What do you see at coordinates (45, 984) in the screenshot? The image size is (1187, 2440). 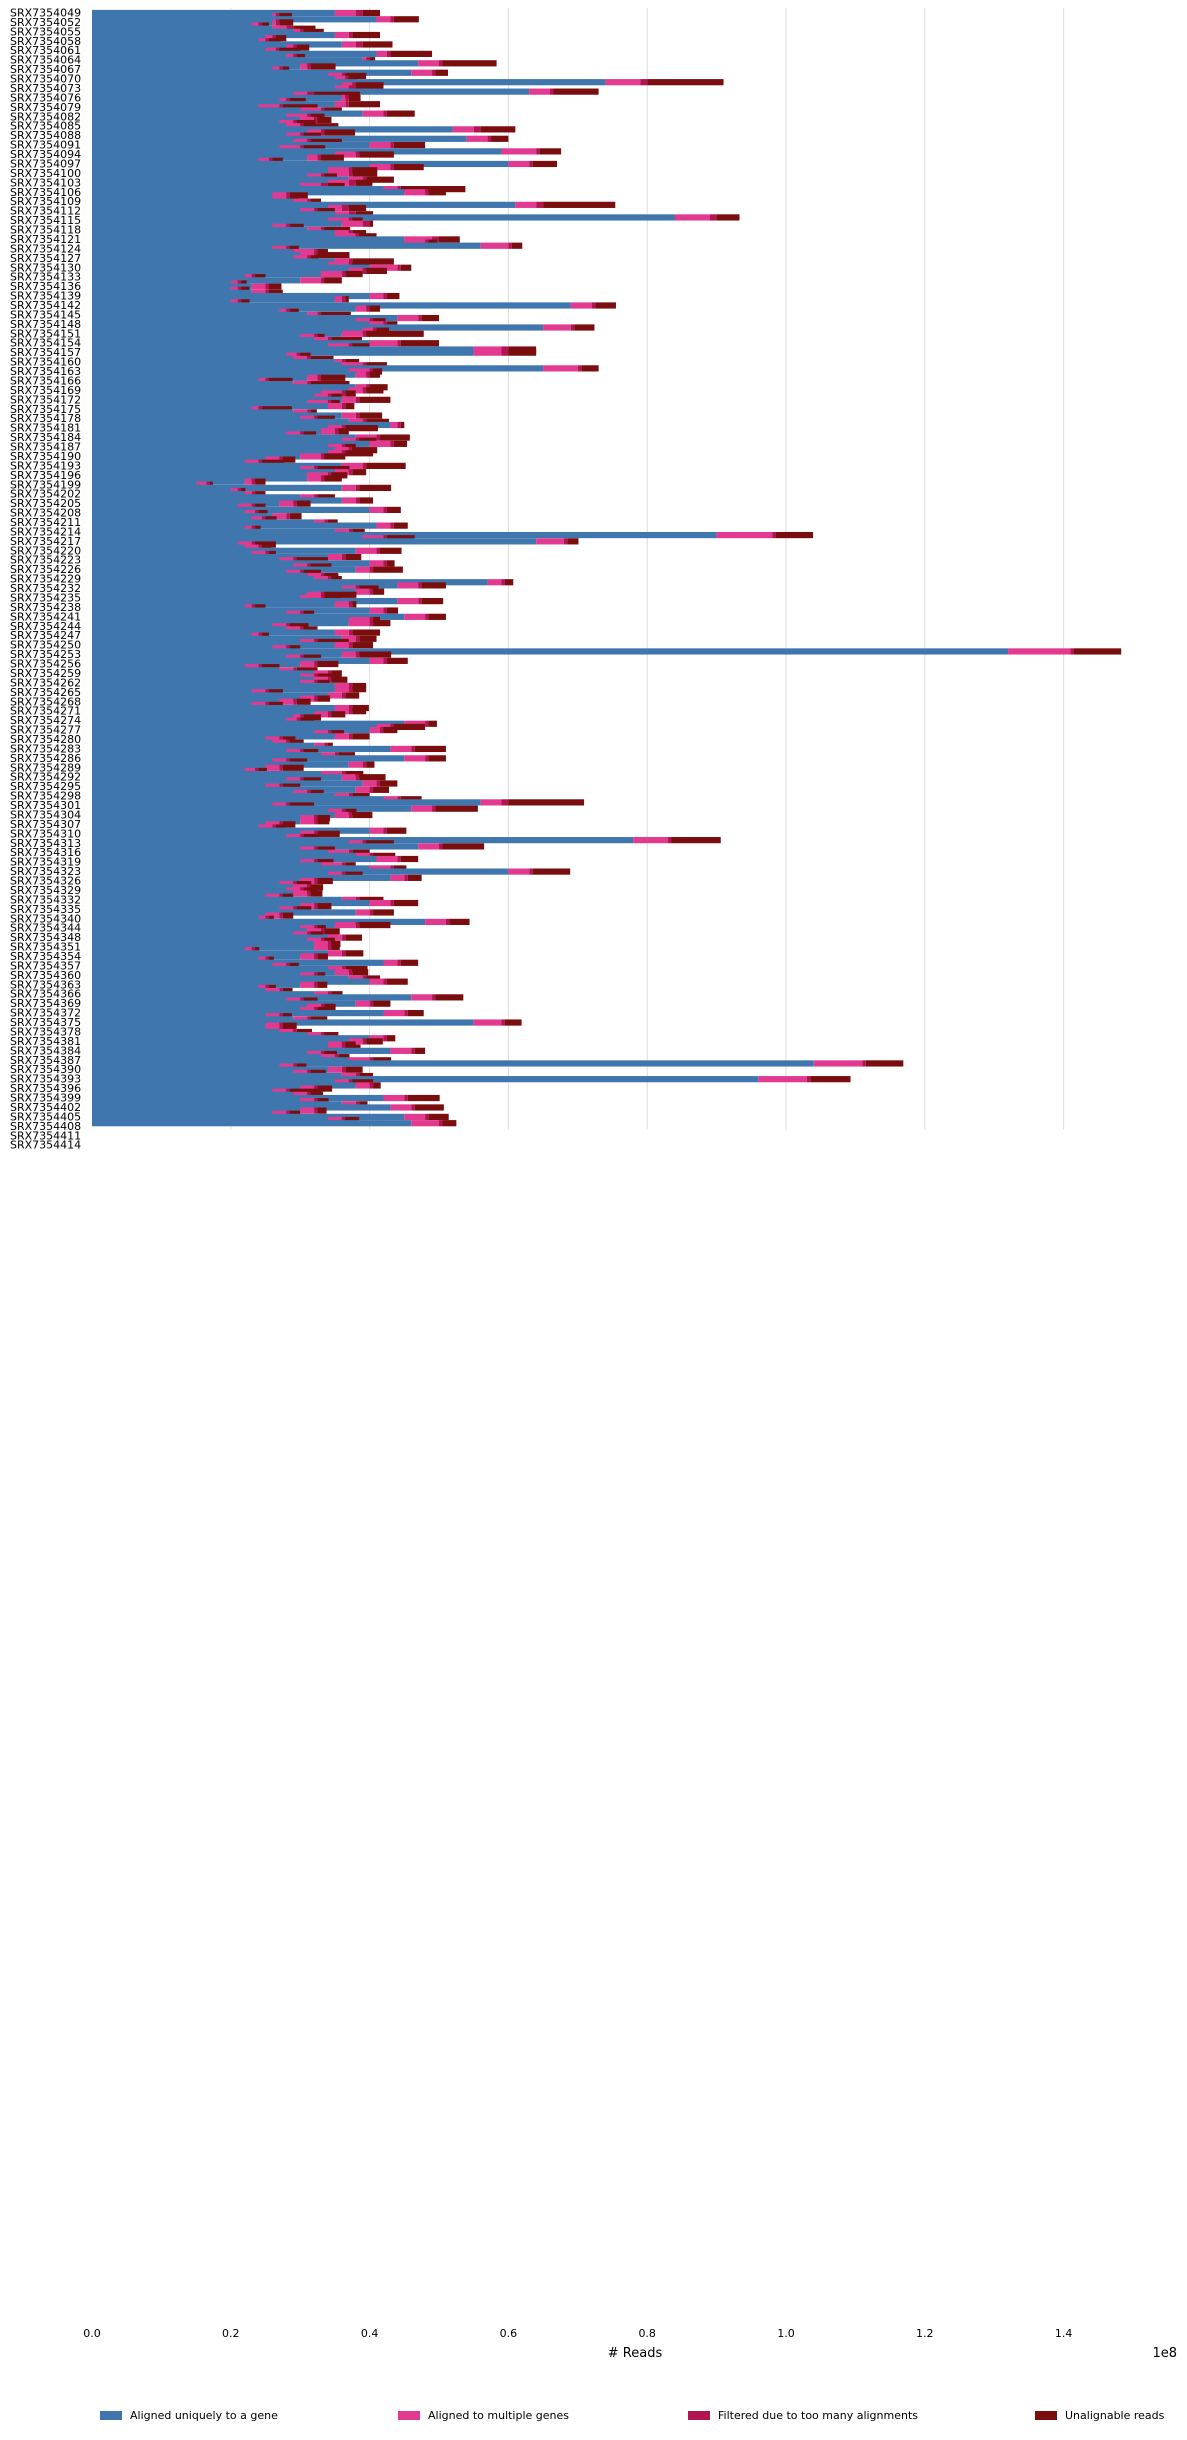 I see `y-tick-label-103: SRX7354363` at bounding box center [45, 984].